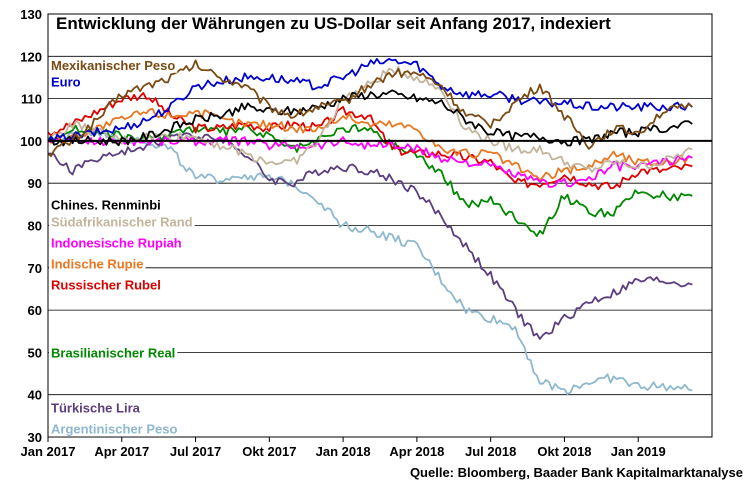 This screenshot has height=485, width=750. I want to click on legend-entry: Argentinischer Peso, so click(114, 429).